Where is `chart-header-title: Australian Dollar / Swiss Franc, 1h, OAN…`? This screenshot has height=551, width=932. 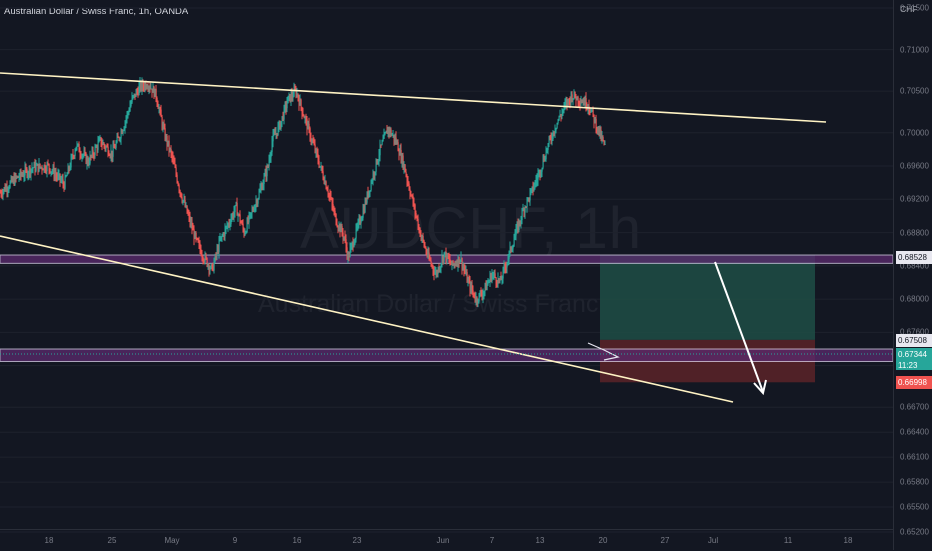
chart-header-title: Australian Dollar / Swiss Franc, 1h, OAN… is located at coordinates (96, 11).